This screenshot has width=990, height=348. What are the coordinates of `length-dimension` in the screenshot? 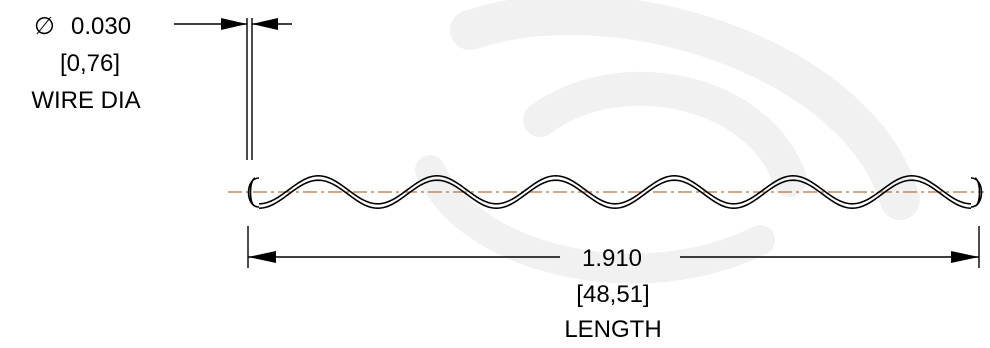 It's located at (613, 247).